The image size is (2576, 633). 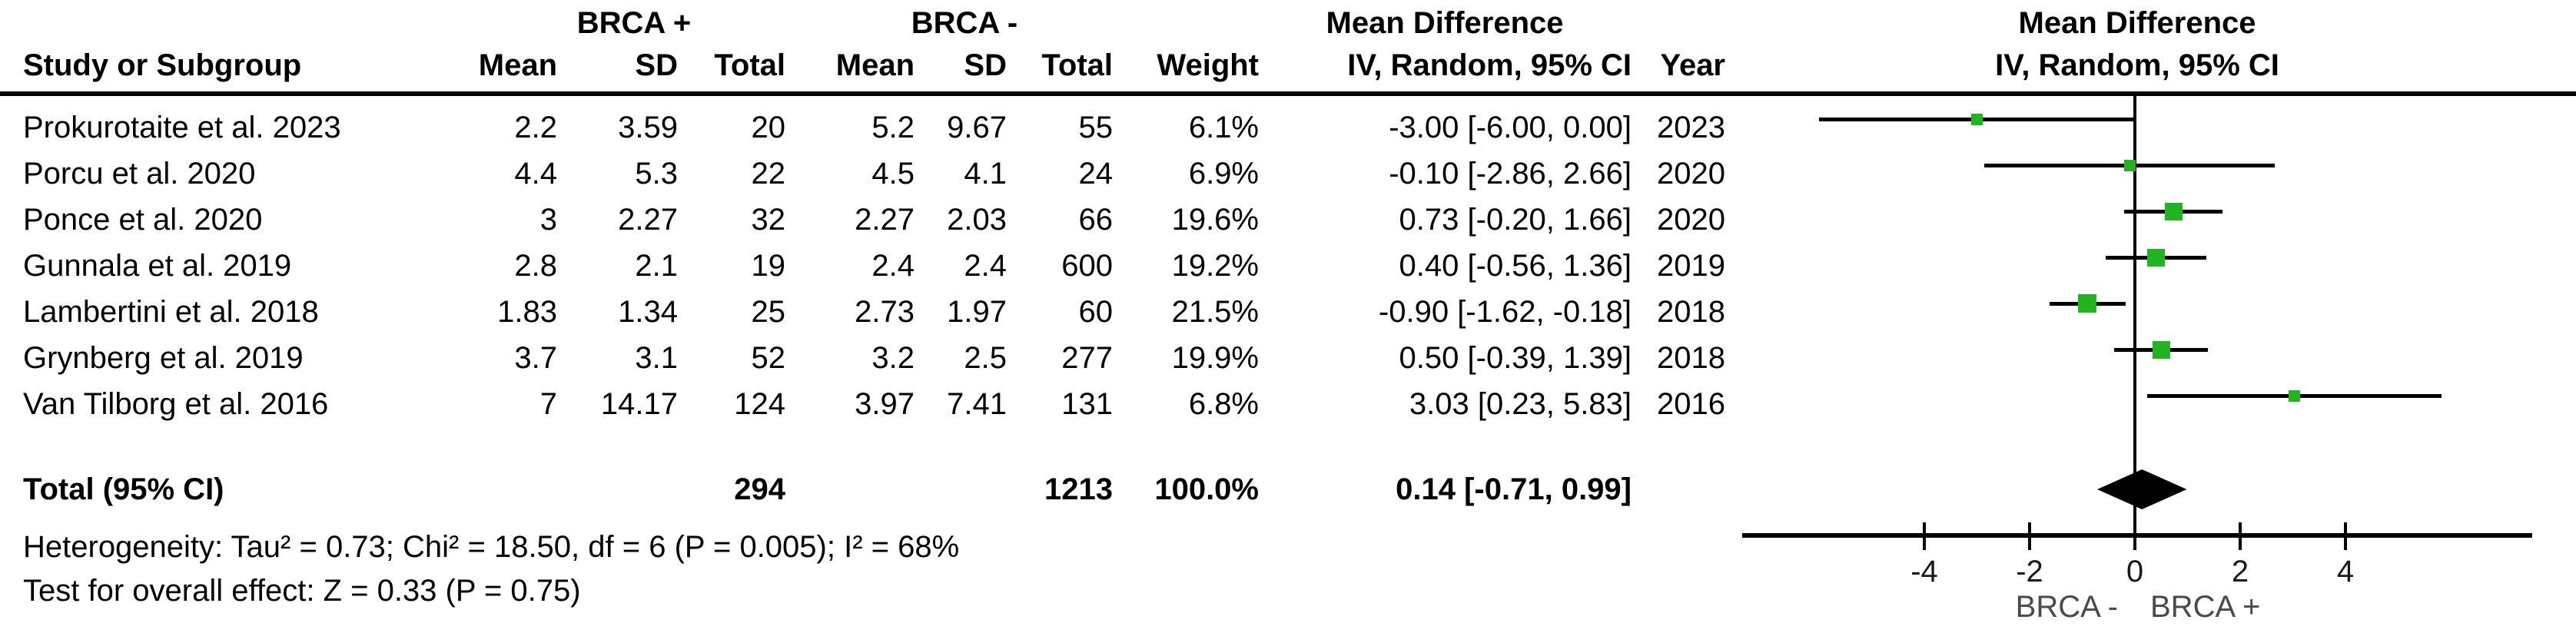 What do you see at coordinates (1288, 93) in the screenshot?
I see `header-divider-line` at bounding box center [1288, 93].